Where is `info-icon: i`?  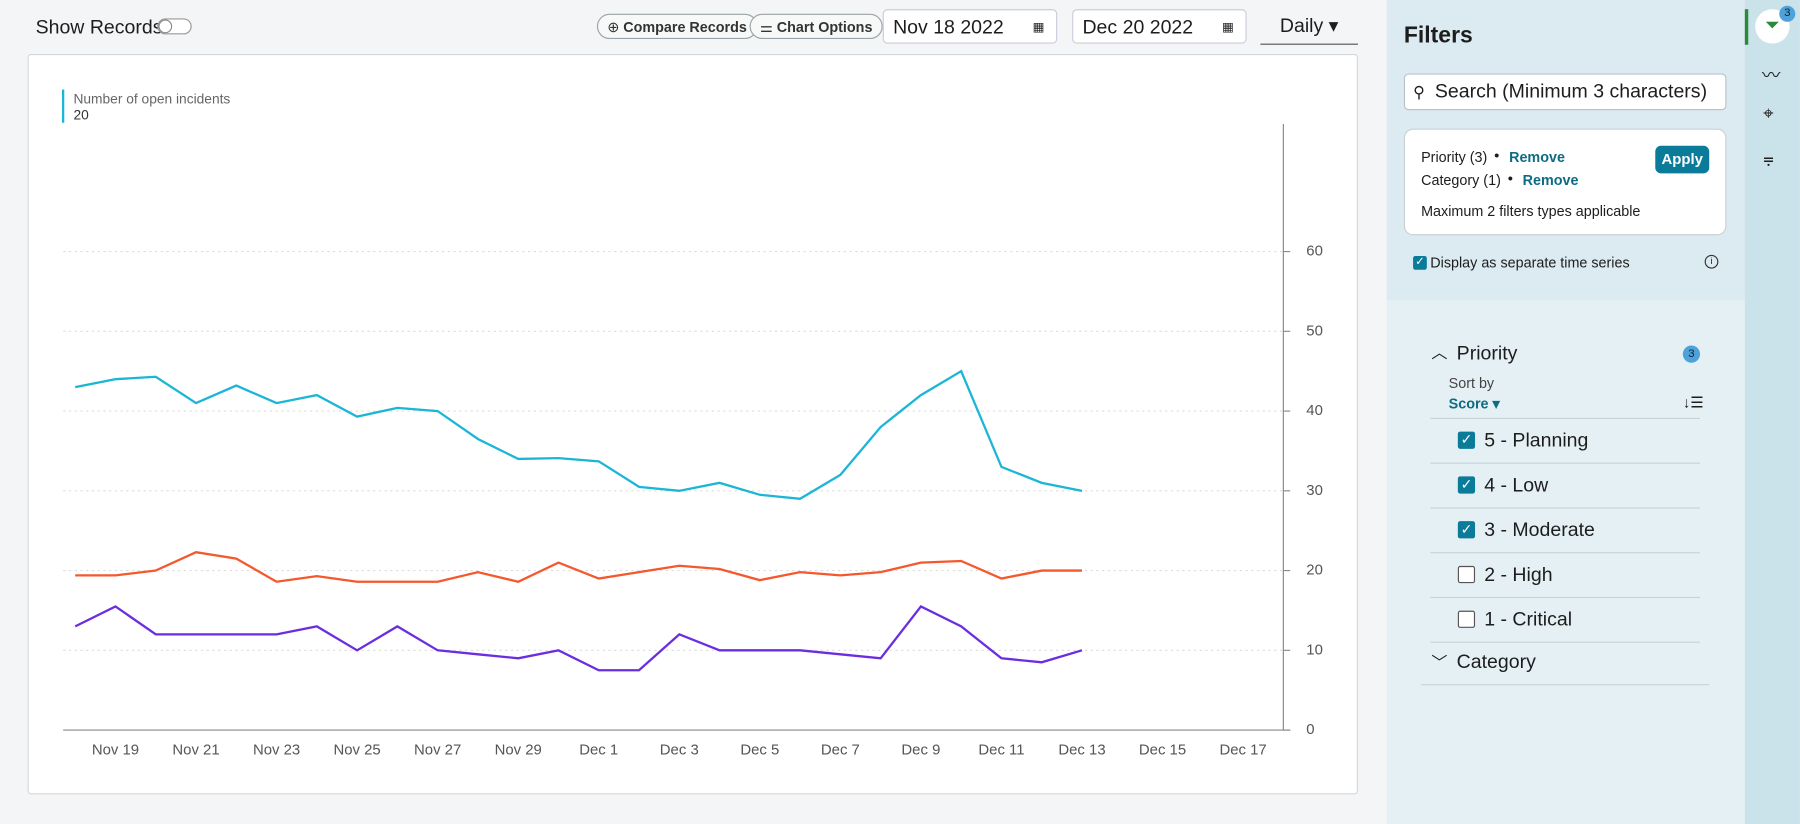 info-icon: i is located at coordinates (1711, 261).